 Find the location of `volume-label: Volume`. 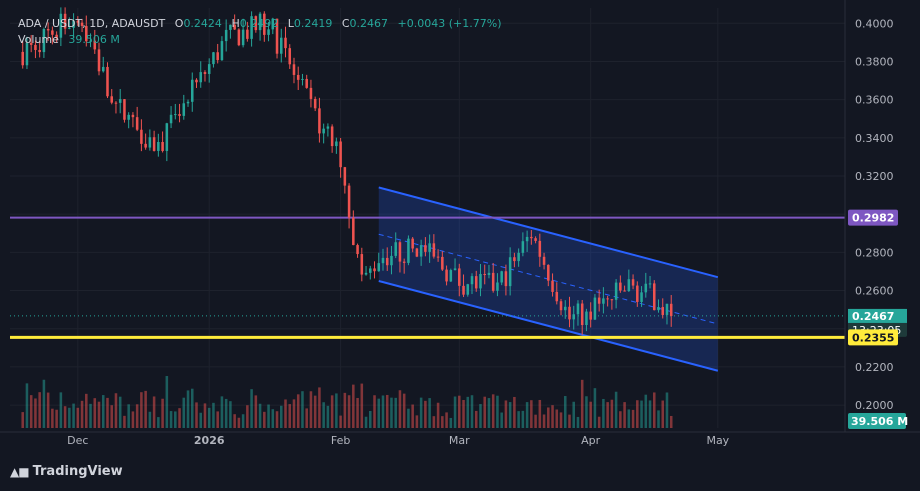

volume-label: Volume is located at coordinates (38, 39).